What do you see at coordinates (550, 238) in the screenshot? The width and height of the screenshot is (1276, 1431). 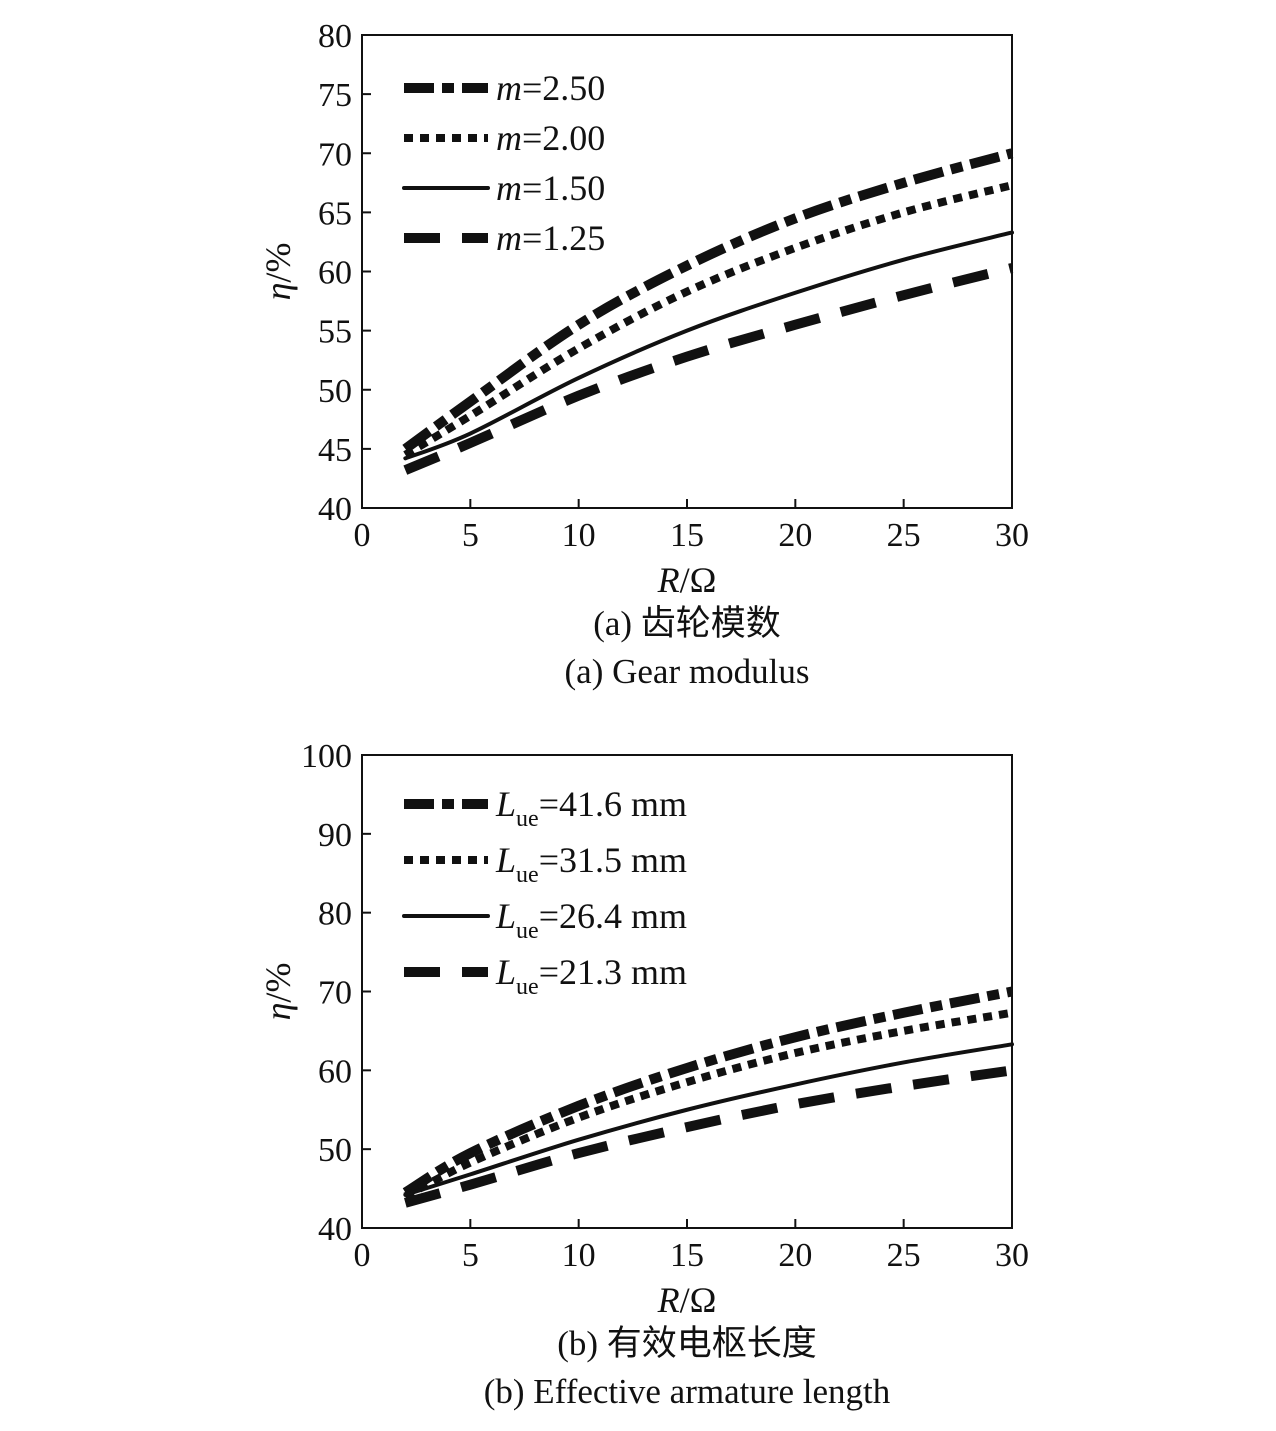 I see `legend-label-4: m=1.25` at bounding box center [550, 238].